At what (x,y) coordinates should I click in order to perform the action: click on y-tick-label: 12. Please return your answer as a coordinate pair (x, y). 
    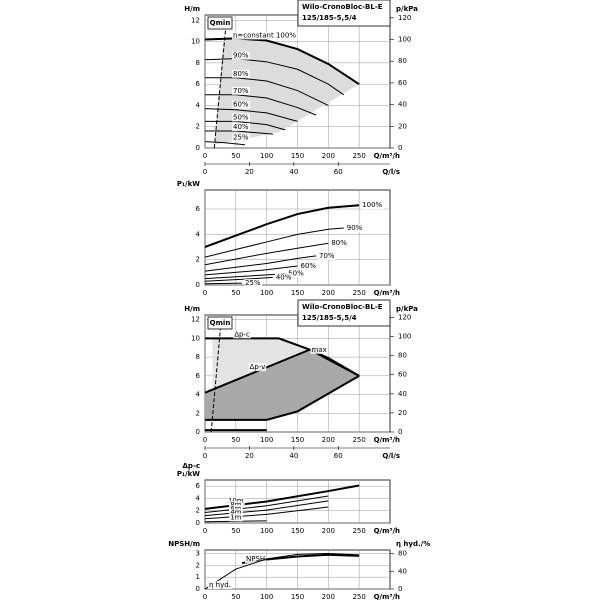
    Looking at the image, I should click on (195, 320).